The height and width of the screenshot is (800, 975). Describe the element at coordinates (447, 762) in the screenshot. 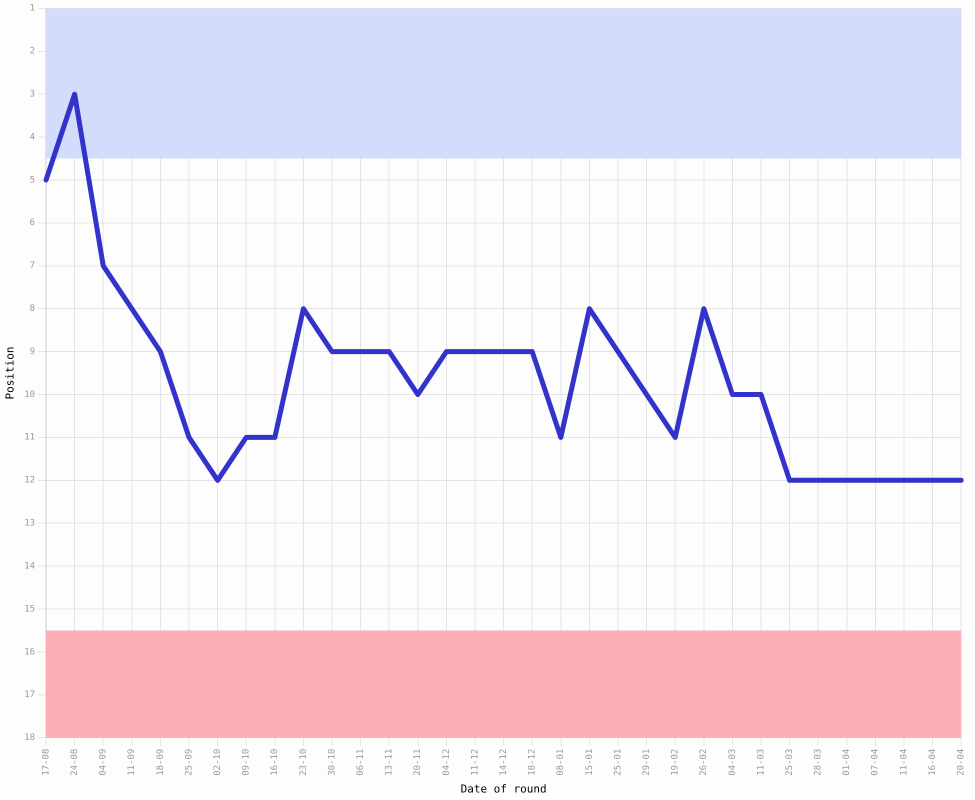

I see `x-tick-label: 04-12` at that location.